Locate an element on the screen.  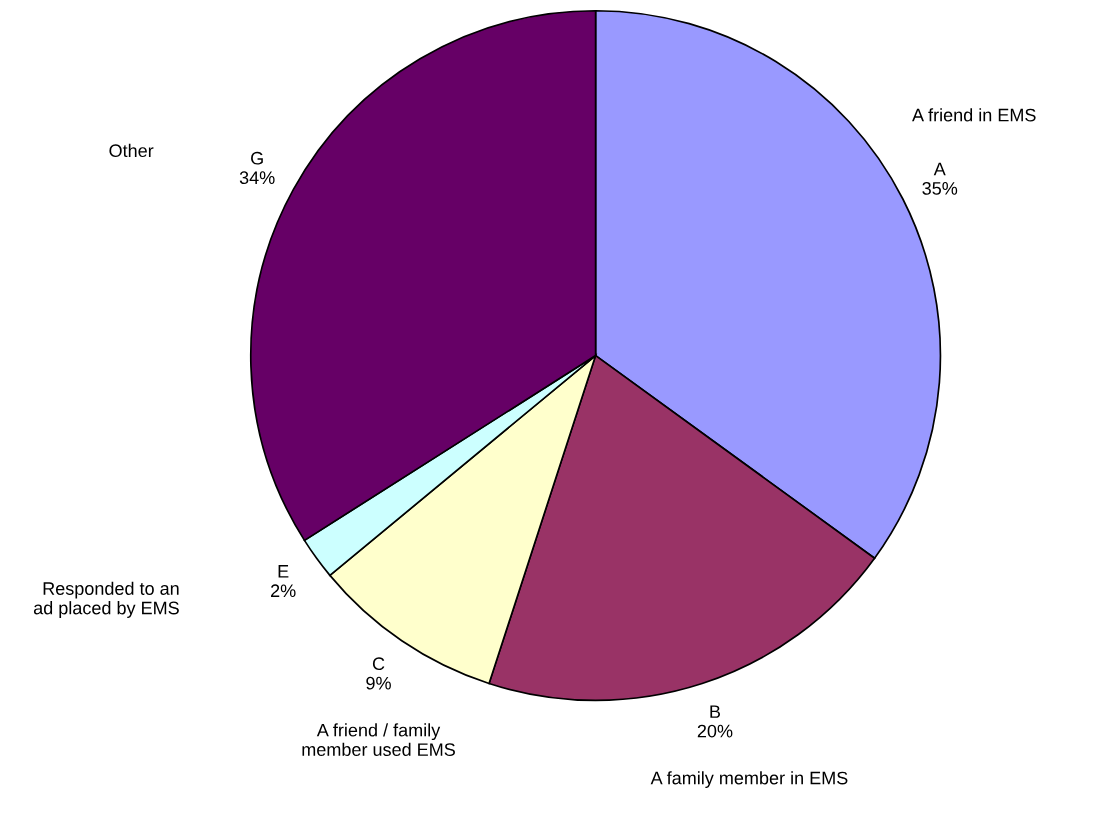
slice-label: E is located at coordinates (283, 571).